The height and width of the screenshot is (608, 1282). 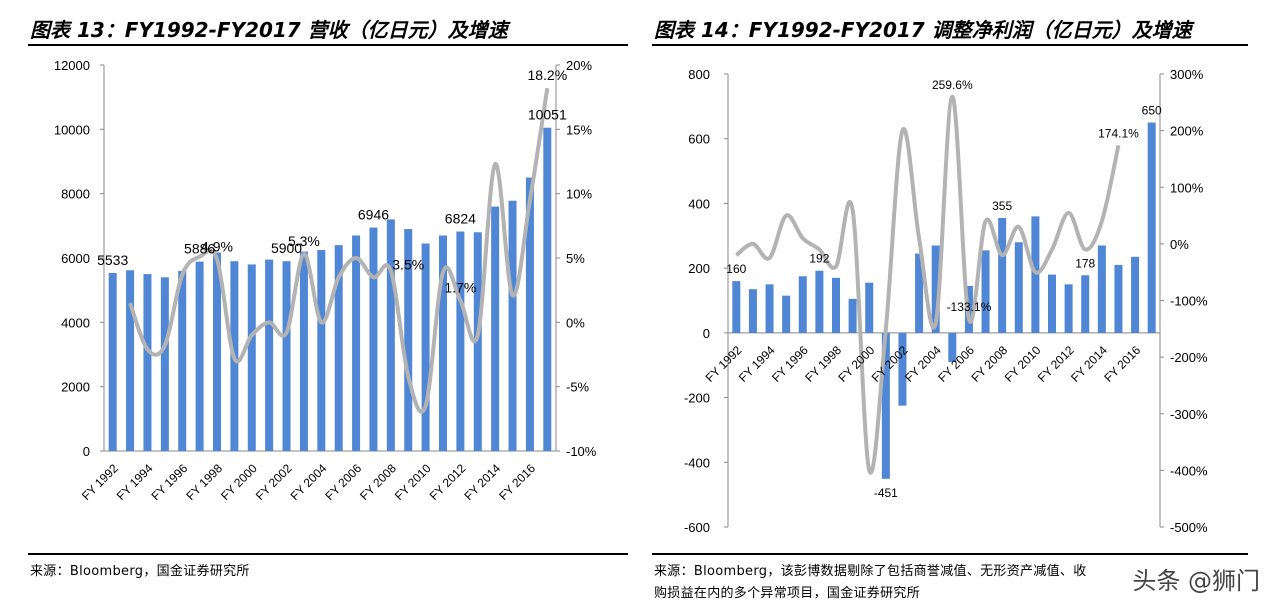 What do you see at coordinates (373, 215) in the screenshot?
I see `data-label: 6946` at bounding box center [373, 215].